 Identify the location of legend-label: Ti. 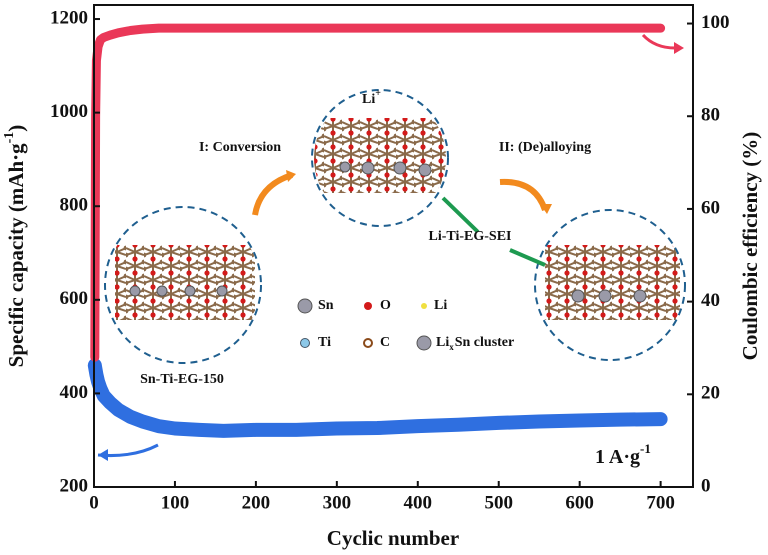
(324, 342).